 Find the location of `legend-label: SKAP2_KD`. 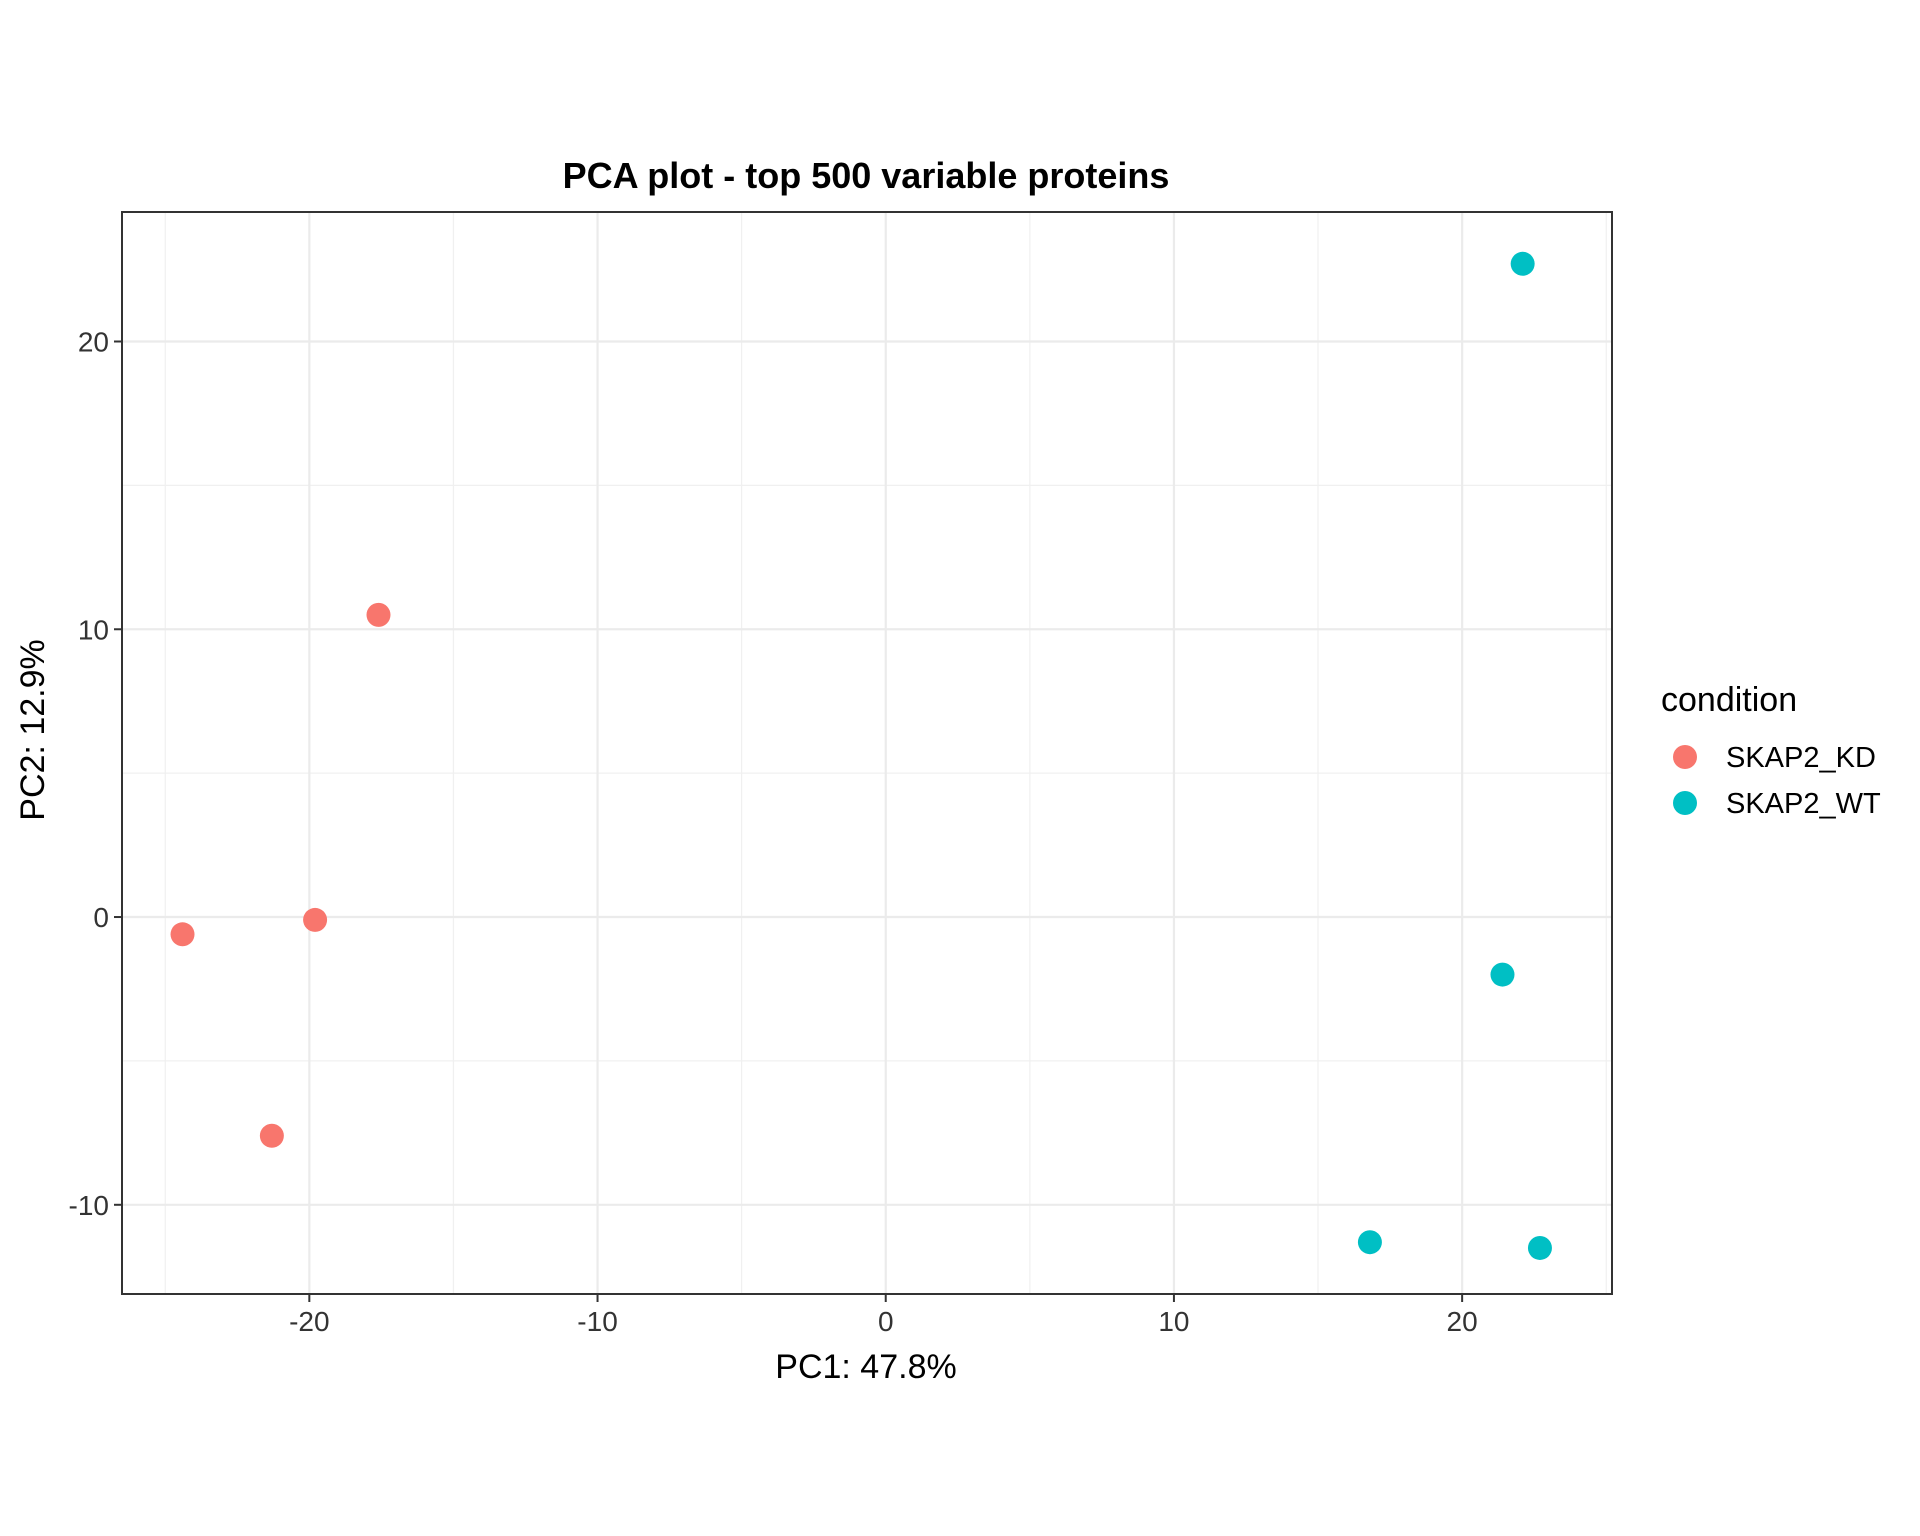

legend-label: SKAP2_KD is located at coordinates (1801, 758).